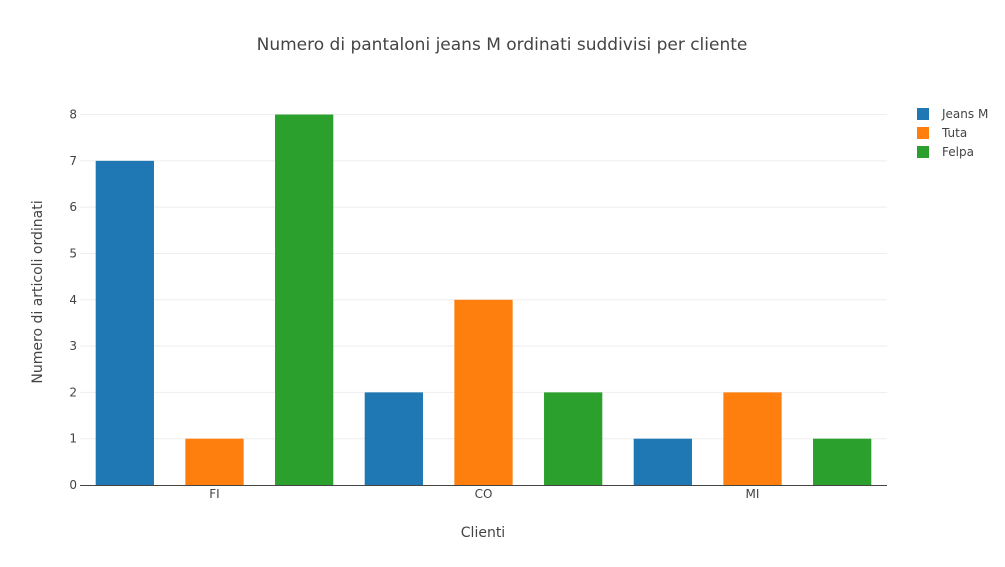 The height and width of the screenshot is (567, 1005). What do you see at coordinates (73, 439) in the screenshot?
I see `y-tick-label: 1` at bounding box center [73, 439].